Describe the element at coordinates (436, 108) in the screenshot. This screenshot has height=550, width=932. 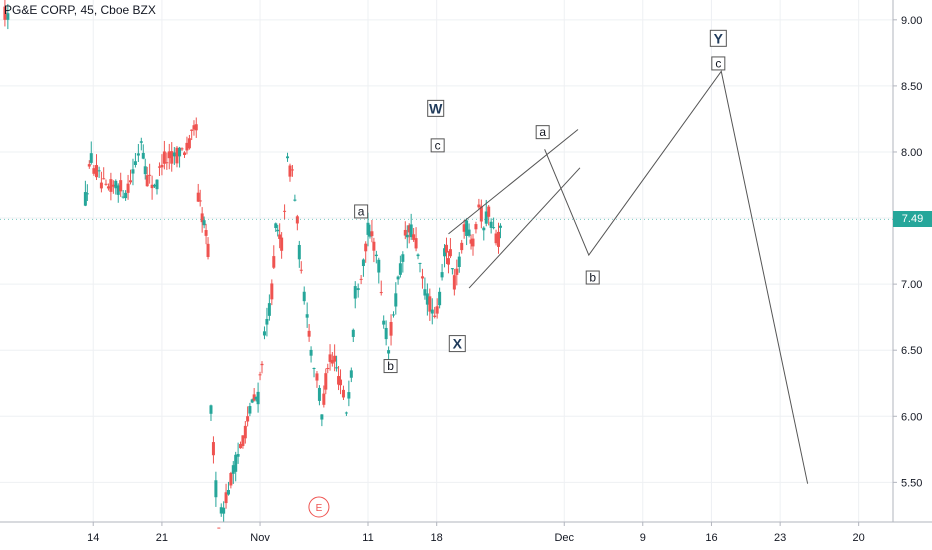
I see `wave-label: W` at that location.